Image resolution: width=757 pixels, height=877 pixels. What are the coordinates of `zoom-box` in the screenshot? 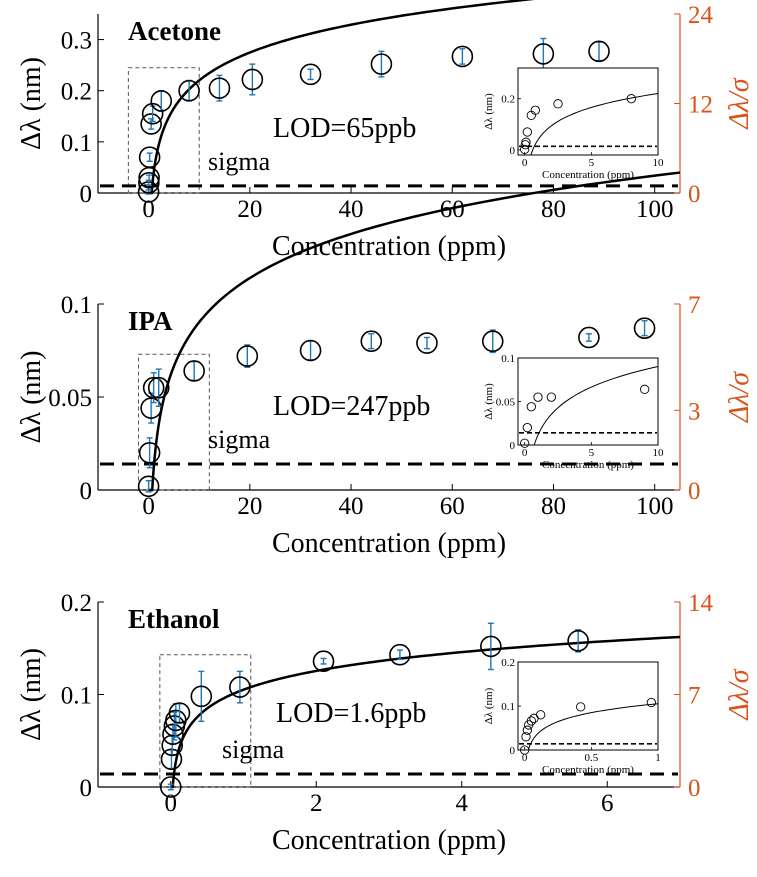 It's located at (163, 130).